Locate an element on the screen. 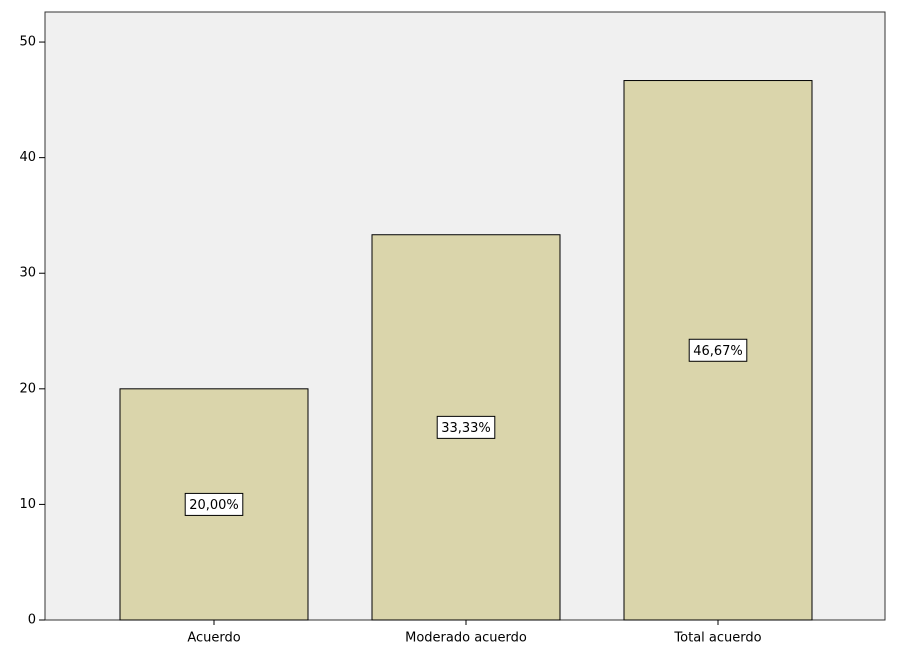 This screenshot has height=660, width=900. x-tick-label: Total acuerdo is located at coordinates (717, 638).